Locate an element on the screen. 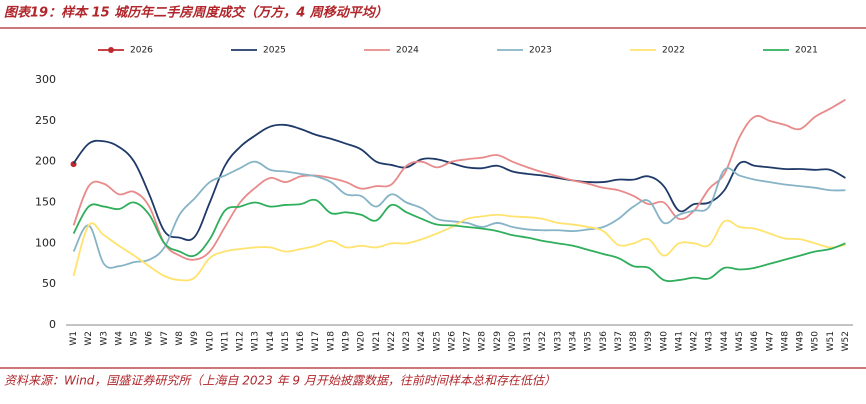 The height and width of the screenshot is (404, 866). x-tick-label: W7 is located at coordinates (165, 338).